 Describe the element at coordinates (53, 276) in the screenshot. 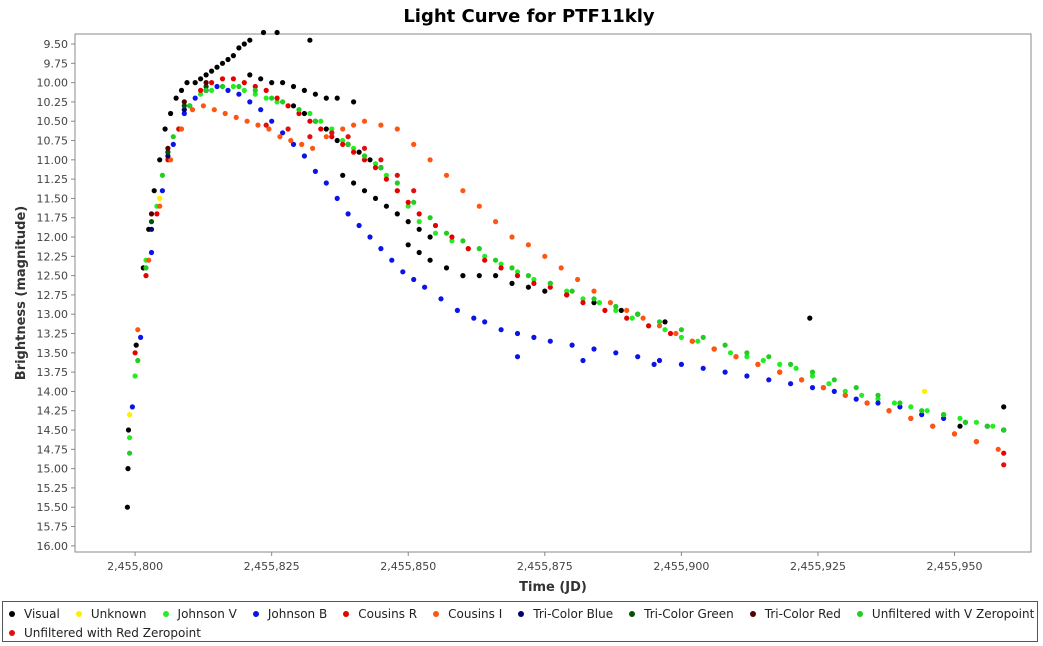

I see `y-tick-label: 12.50` at that location.